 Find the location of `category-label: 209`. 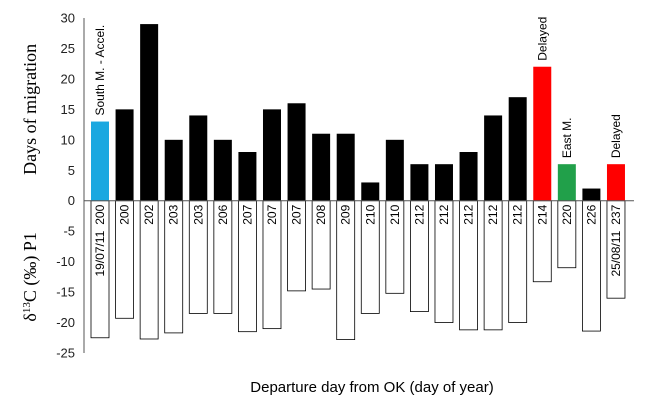

category-label: 209 is located at coordinates (346, 214).